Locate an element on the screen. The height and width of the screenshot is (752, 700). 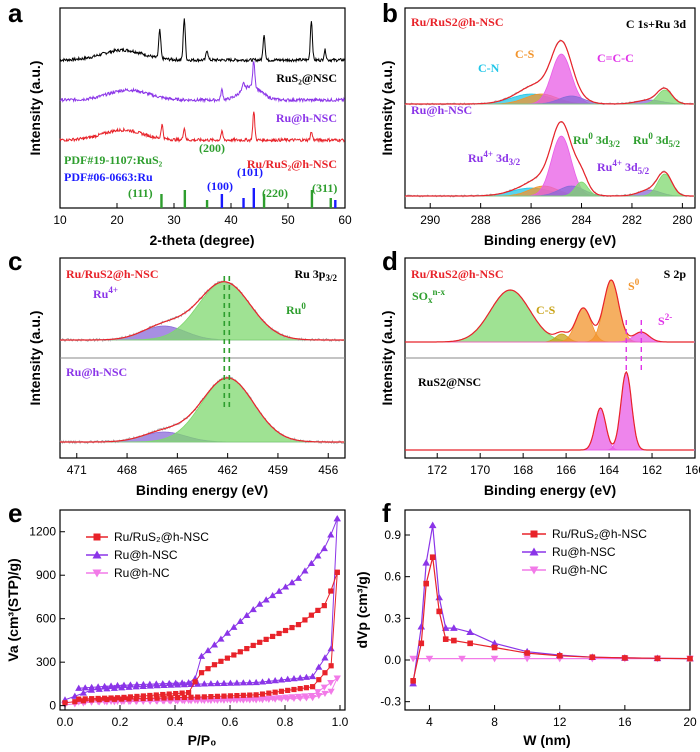
ylabel-a: Intensity (a.u.) is located at coordinates (35, 108).